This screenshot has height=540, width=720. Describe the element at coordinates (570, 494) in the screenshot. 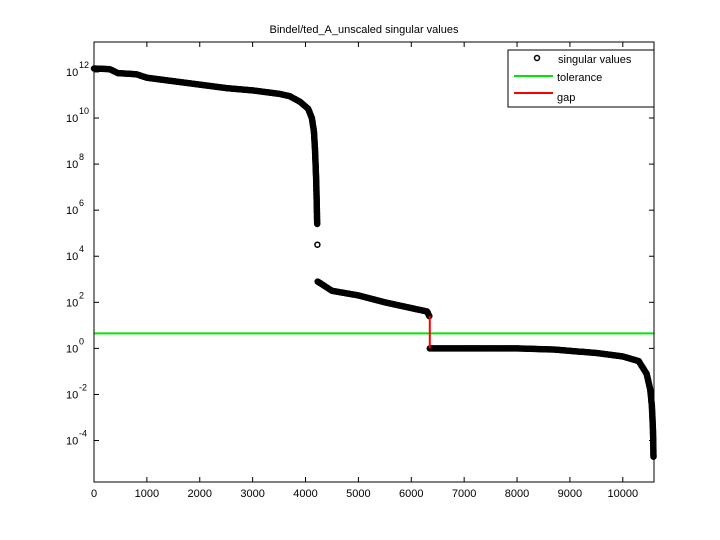

I see `x-tick-label: 9000` at that location.